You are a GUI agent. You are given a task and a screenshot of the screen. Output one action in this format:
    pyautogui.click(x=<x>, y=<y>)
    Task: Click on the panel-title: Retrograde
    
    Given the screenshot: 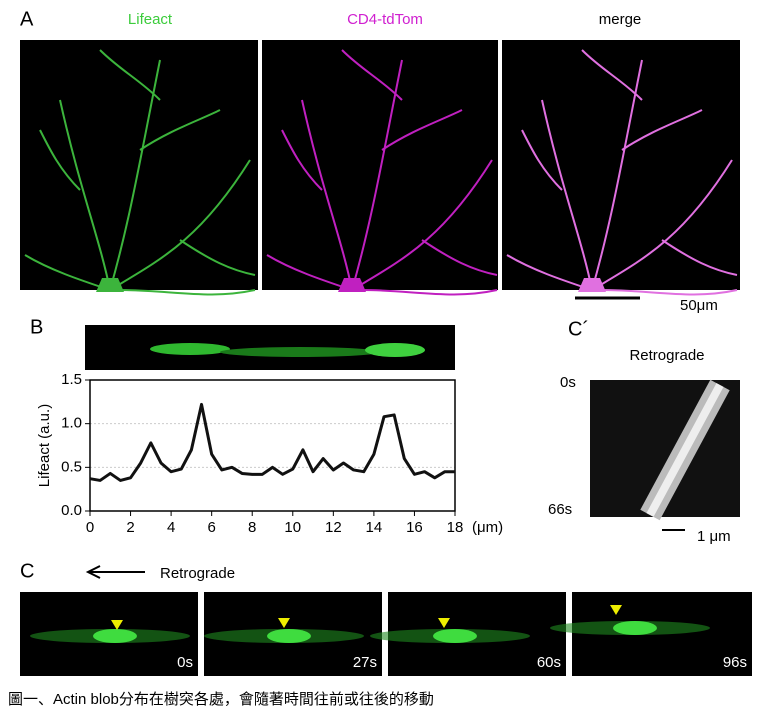 What is the action you would take?
    pyautogui.click(x=666, y=355)
    